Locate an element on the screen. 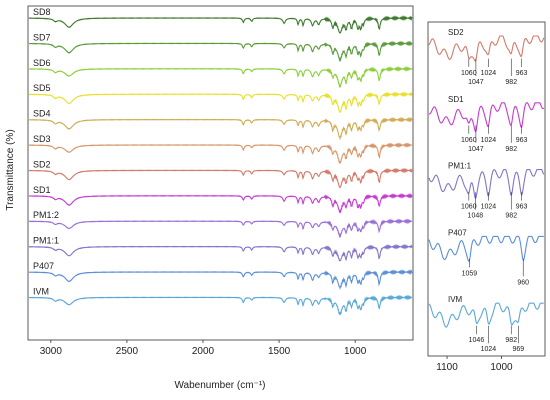 The width and height of the screenshot is (550, 400). main-x-ticks: 3000 2500 2000 1500 1000 is located at coordinates (203, 348).